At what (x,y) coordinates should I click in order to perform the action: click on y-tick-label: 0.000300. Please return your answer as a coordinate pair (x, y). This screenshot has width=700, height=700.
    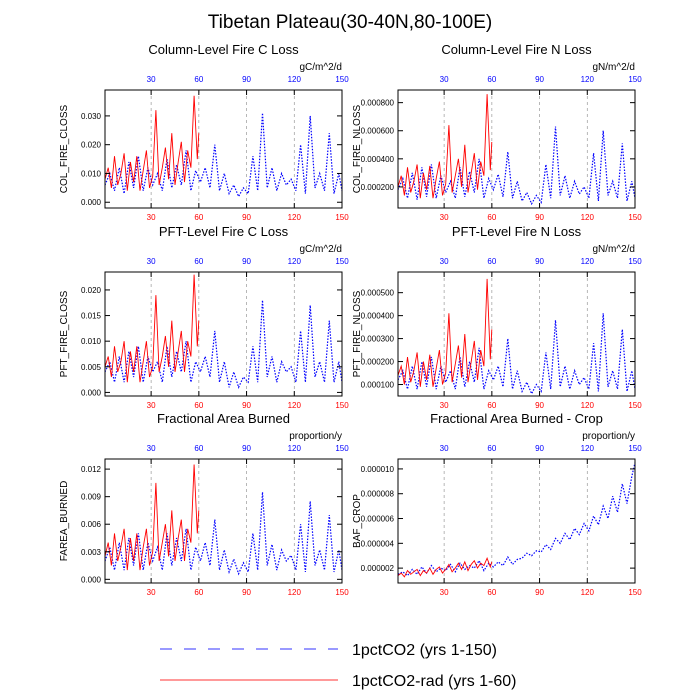
    Looking at the image, I should click on (378, 339).